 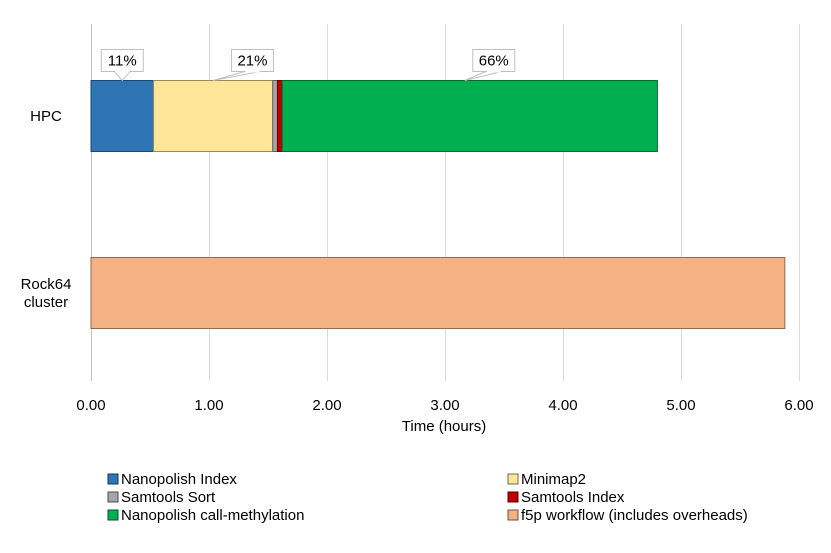 I want to click on x-tick-label: 0.00, so click(x=90, y=405).